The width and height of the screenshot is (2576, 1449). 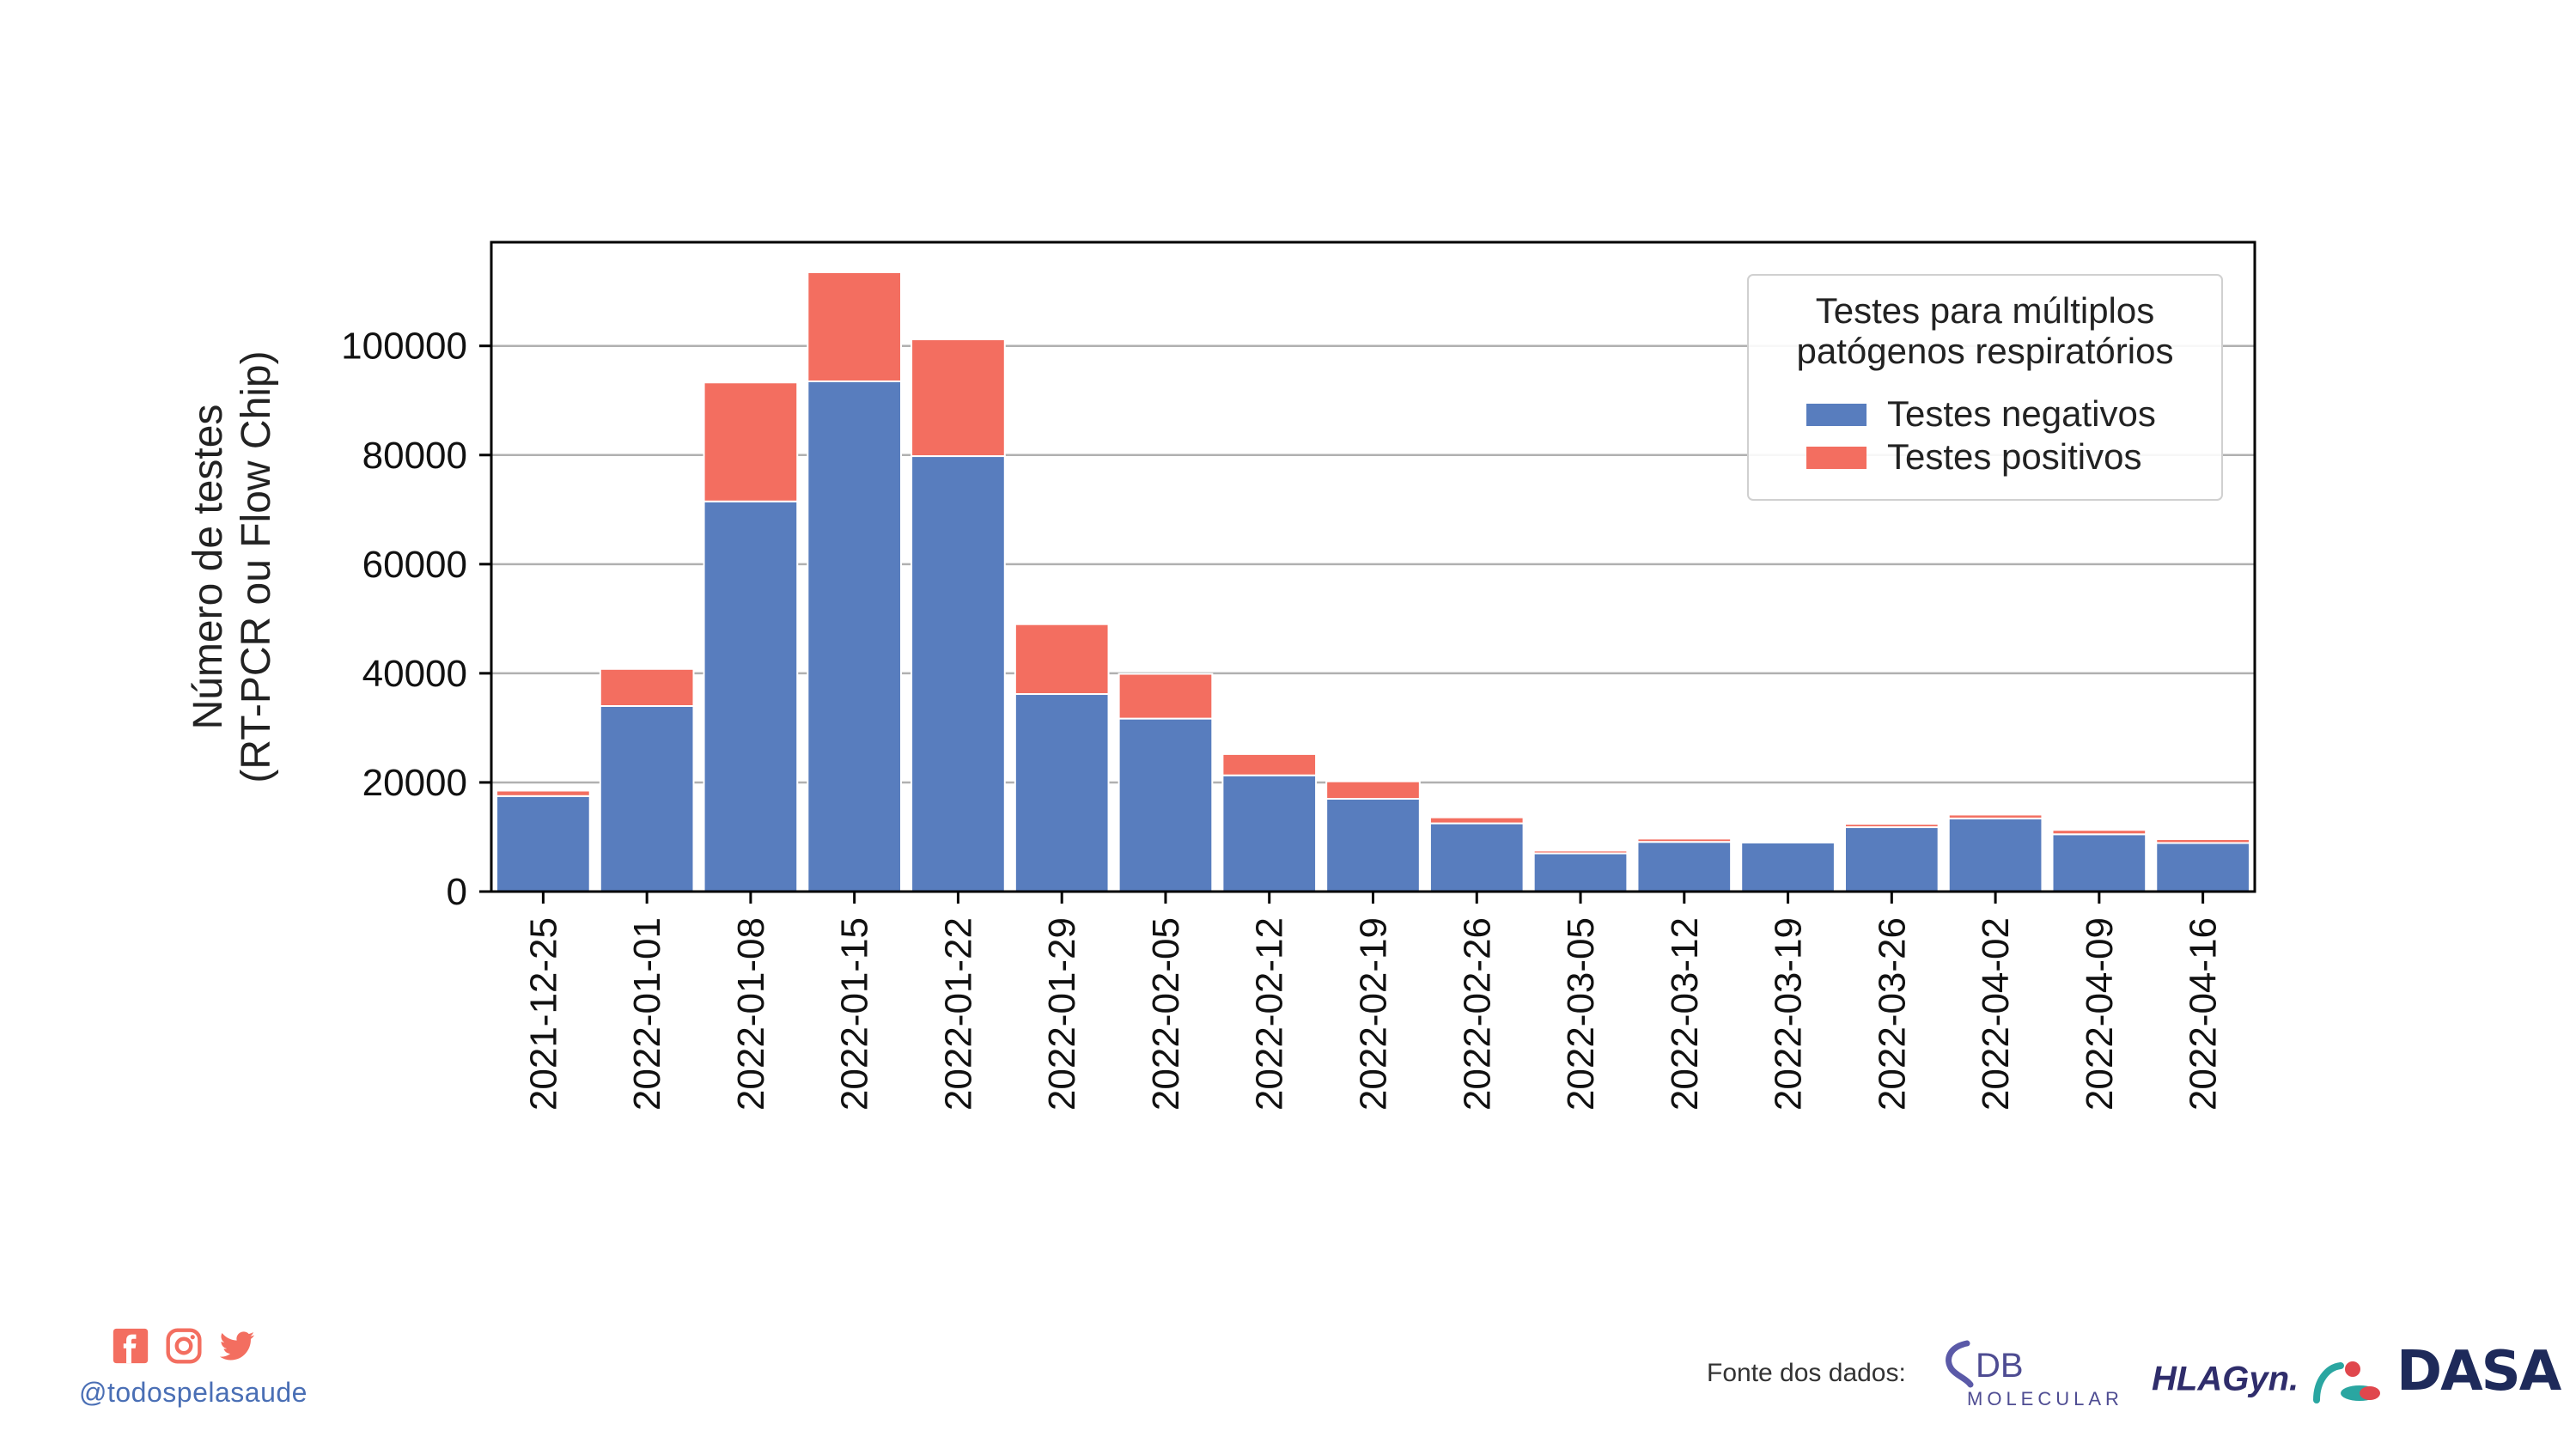 What do you see at coordinates (416, 619) in the screenshot?
I see `y-axis: 0 20000 40000 60000 80000 100000` at bounding box center [416, 619].